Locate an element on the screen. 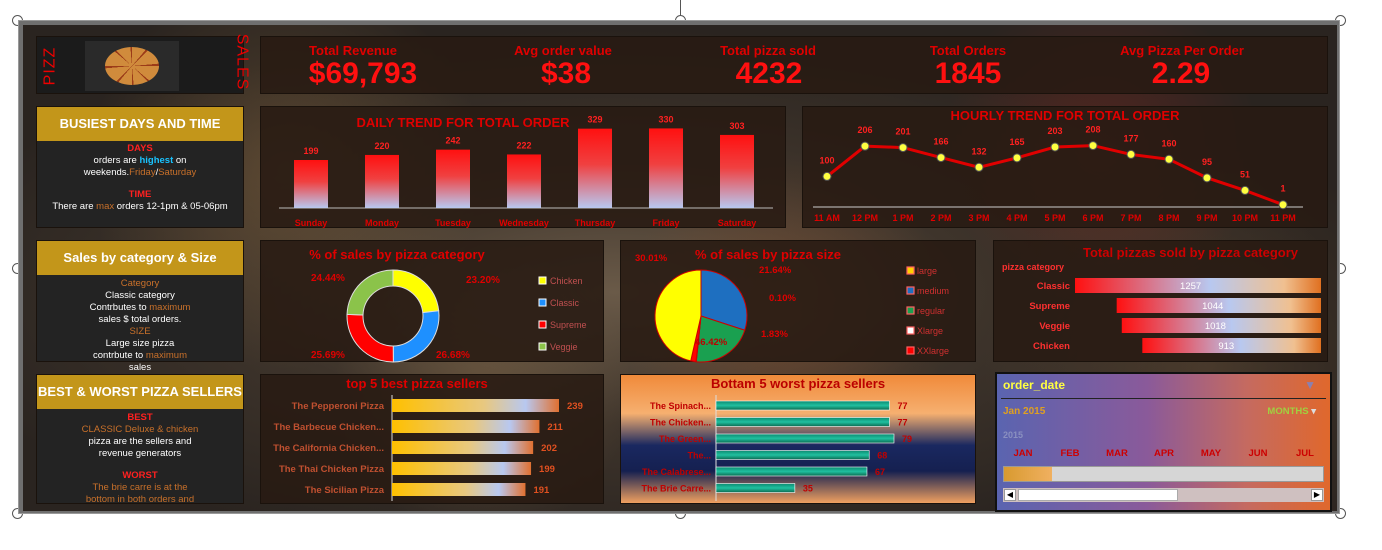  daily-tick-label: Friday is located at coordinates (665, 223).